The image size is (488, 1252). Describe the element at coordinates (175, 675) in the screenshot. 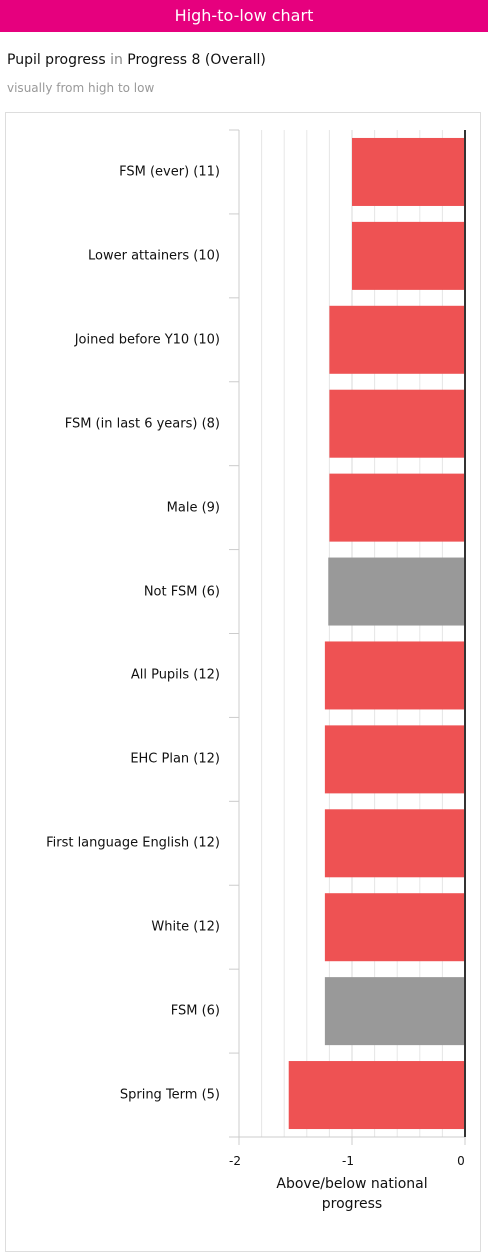

I see `y-tick-label: All Pupils (12)` at that location.